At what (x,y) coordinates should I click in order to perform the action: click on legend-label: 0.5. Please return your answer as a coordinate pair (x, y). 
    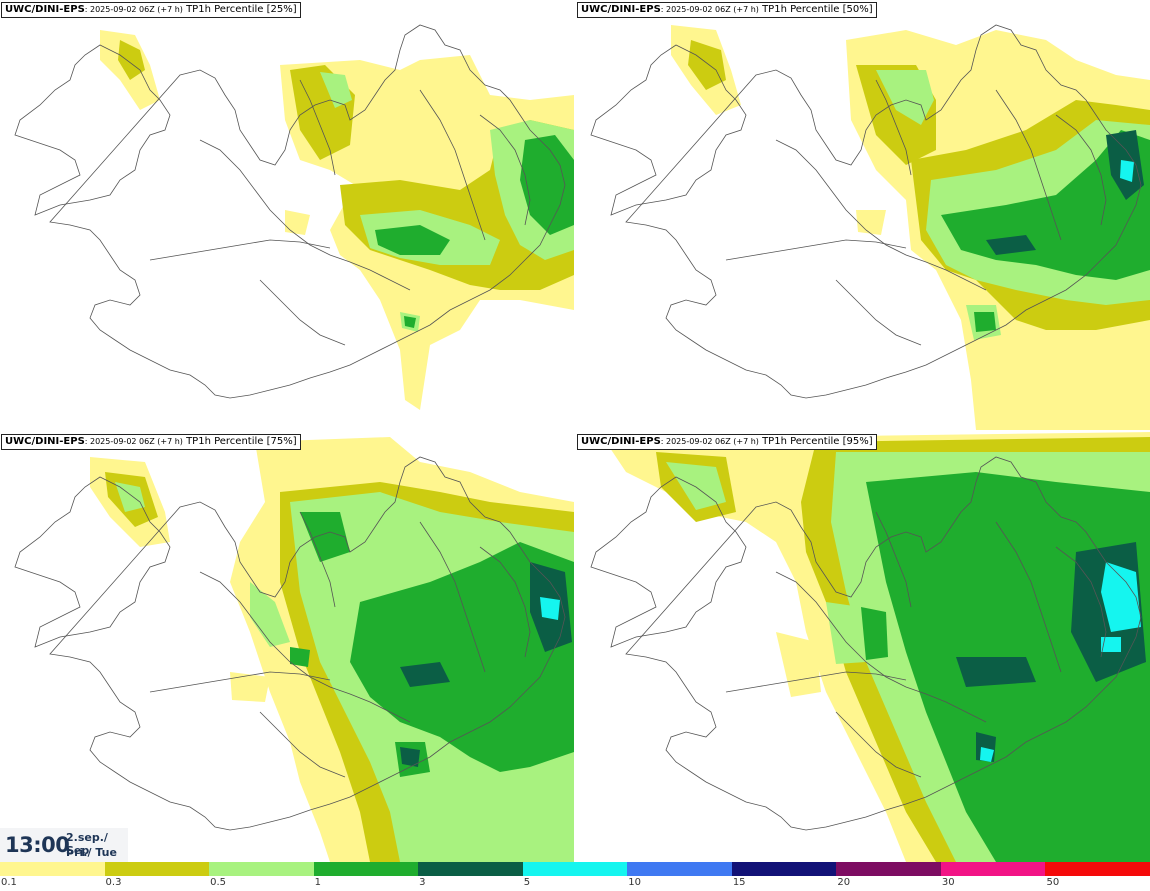
    Looking at the image, I should click on (218, 882).